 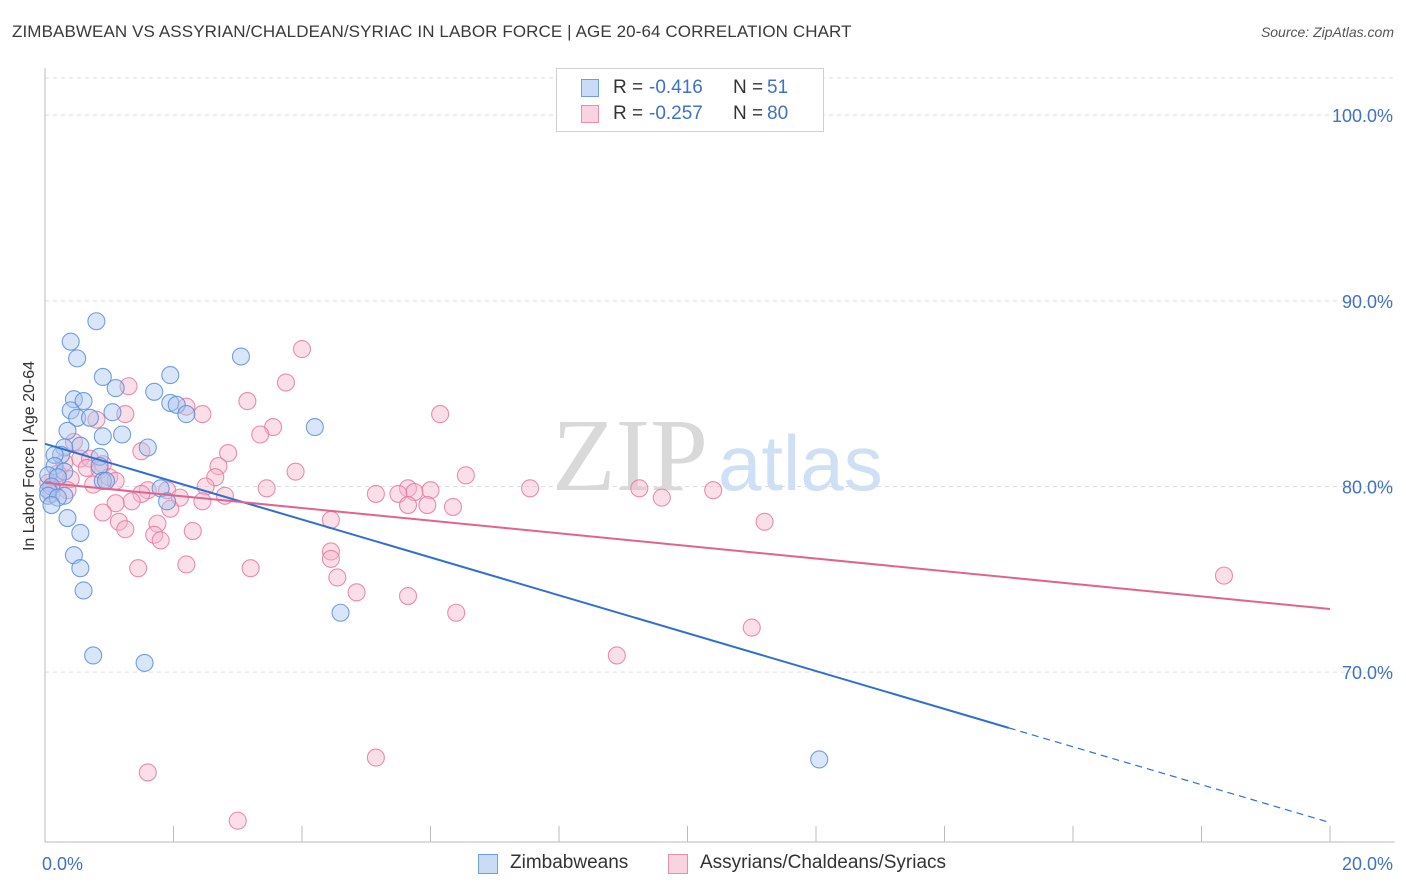 What do you see at coordinates (62, 864) in the screenshot?
I see `x-tick-label: 0.0%` at bounding box center [62, 864].